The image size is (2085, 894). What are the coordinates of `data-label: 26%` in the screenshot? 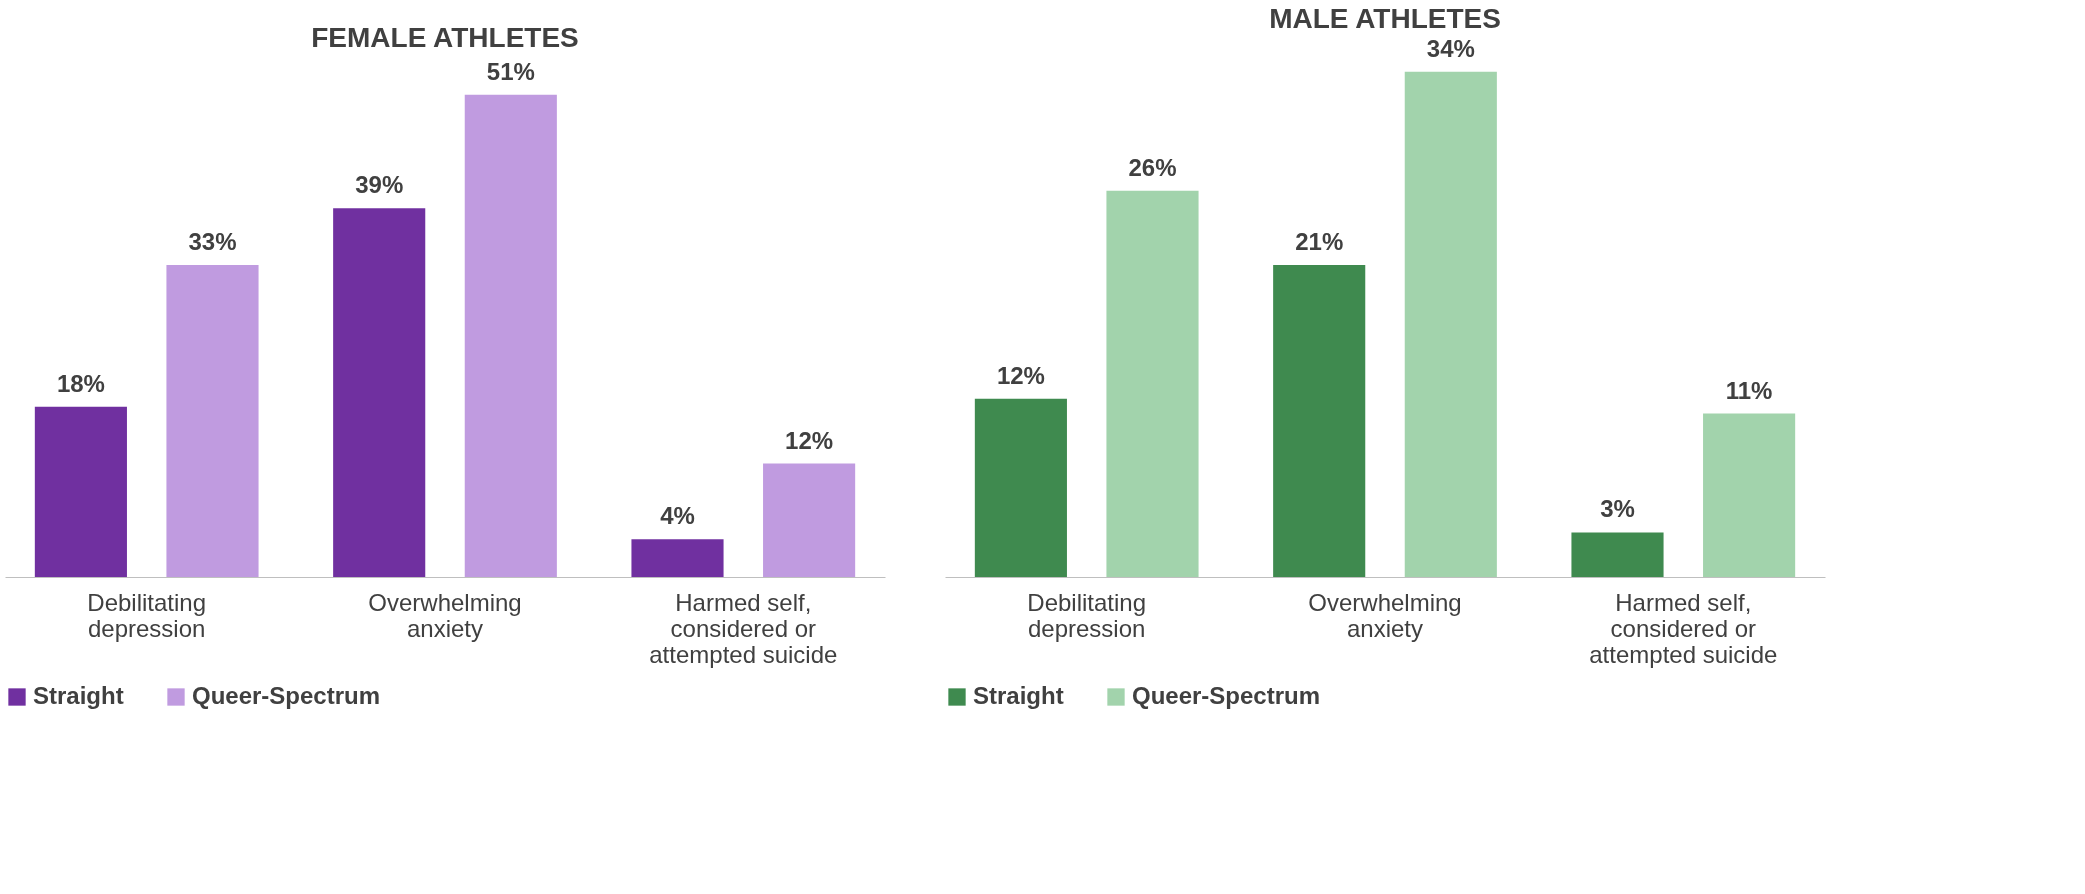 It's located at (1152, 167).